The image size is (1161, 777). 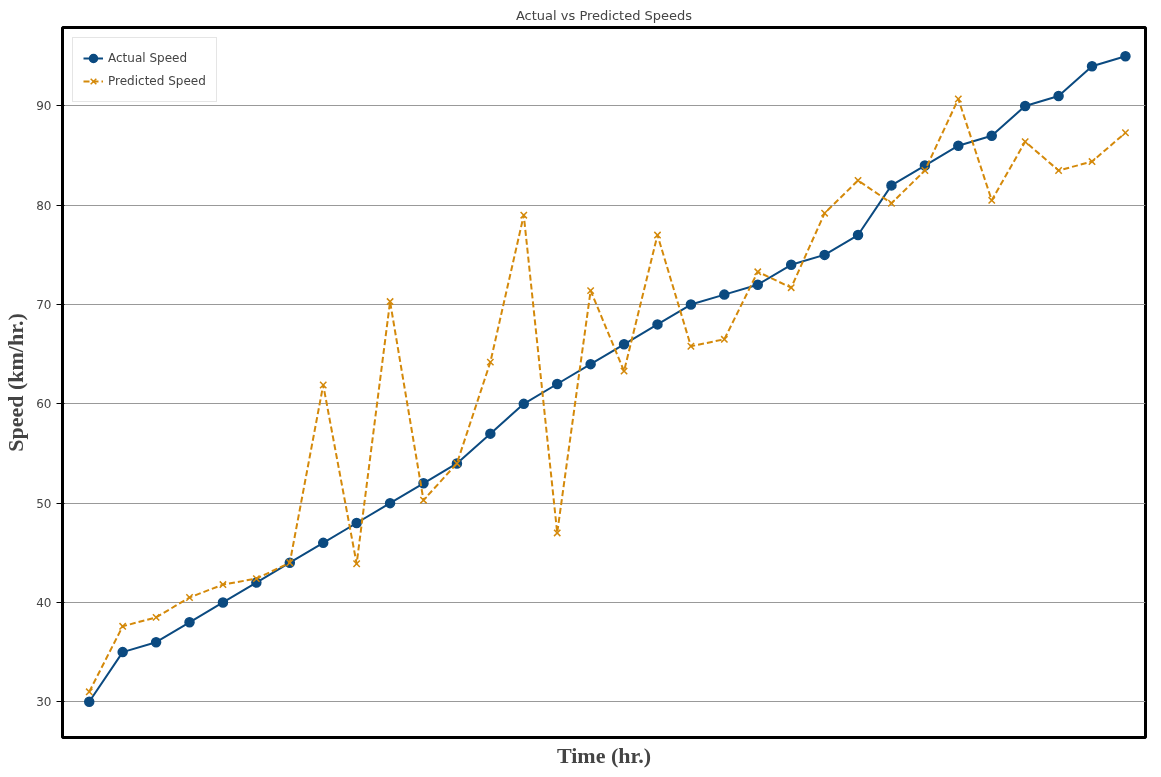 What do you see at coordinates (44, 702) in the screenshot?
I see `y-tick-label: 30` at bounding box center [44, 702].